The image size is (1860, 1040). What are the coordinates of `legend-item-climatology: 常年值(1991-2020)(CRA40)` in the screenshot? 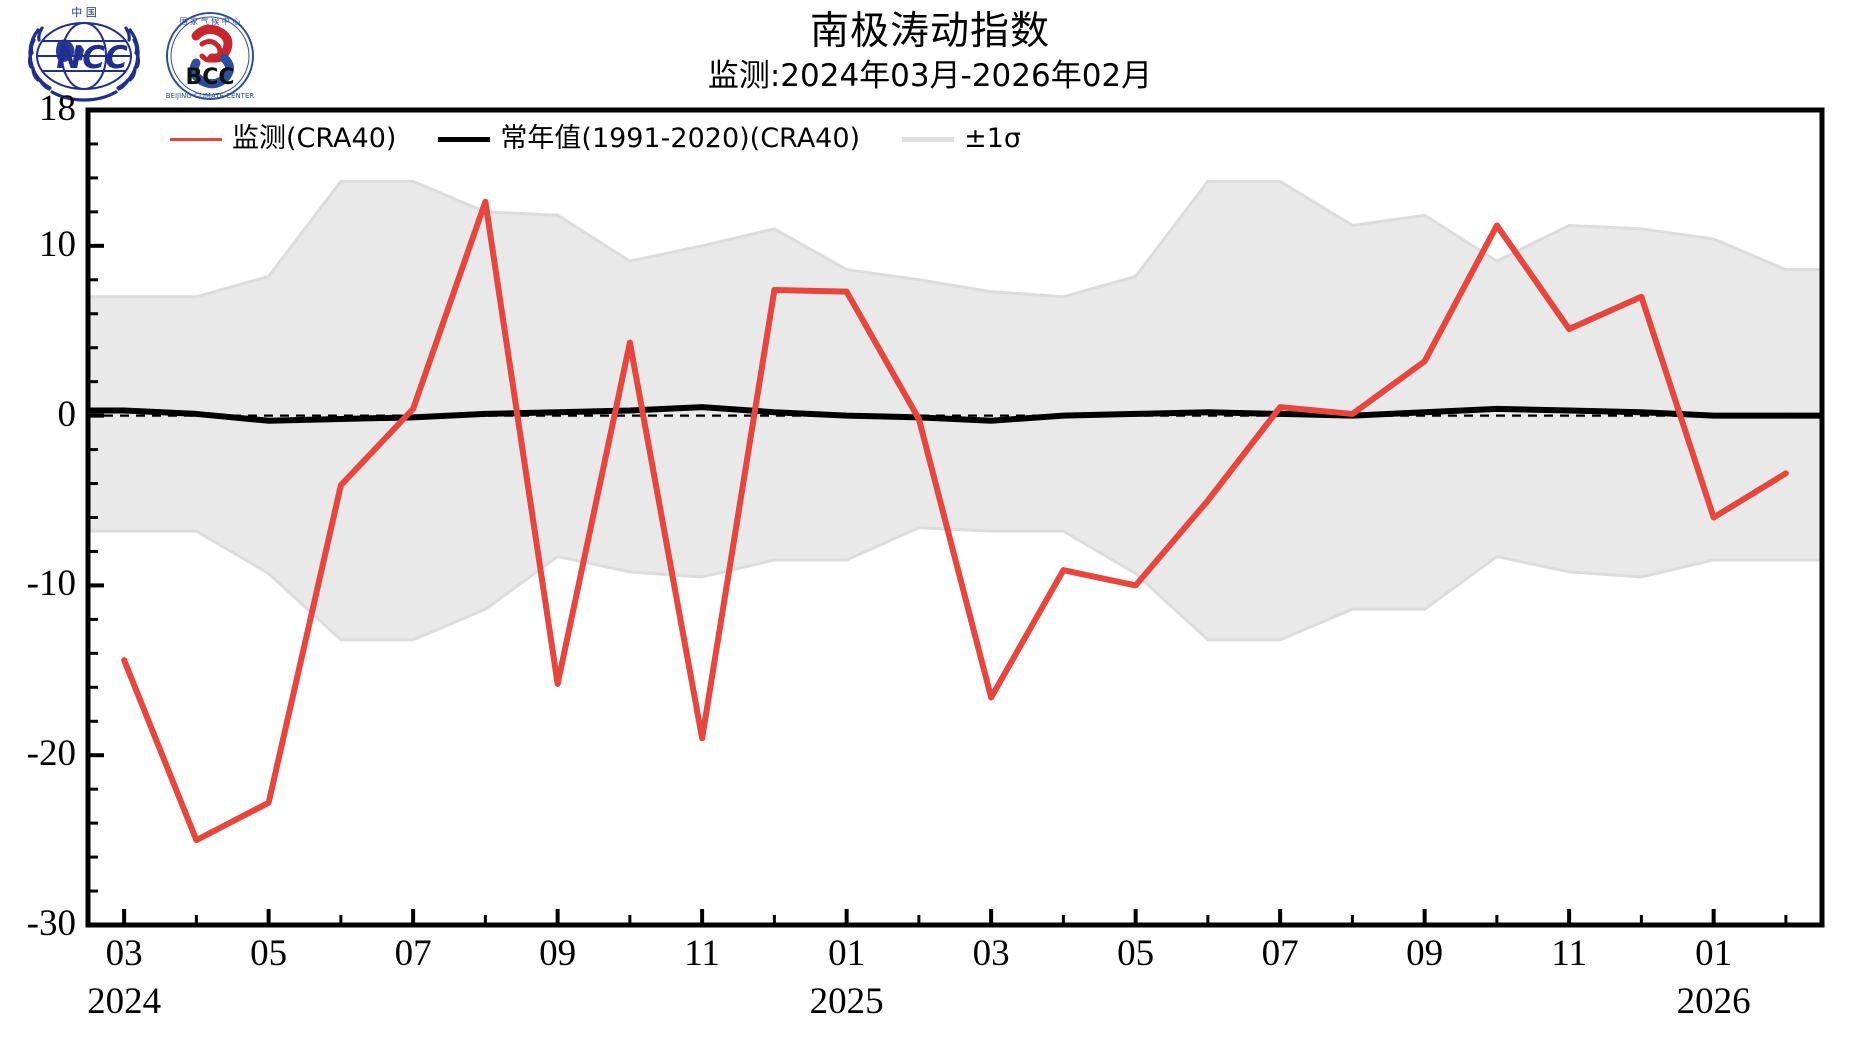 It's located at (649, 139).